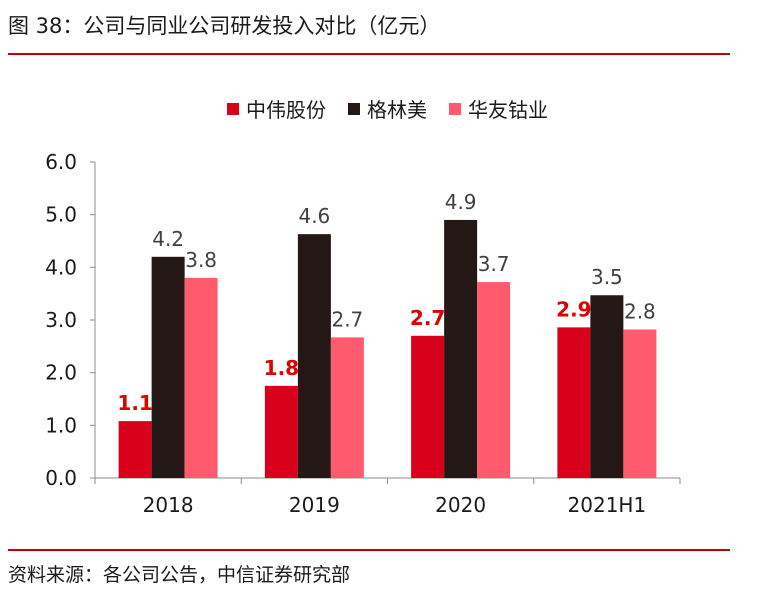 The height and width of the screenshot is (599, 775). What do you see at coordinates (286, 110) in the screenshot?
I see `legend-label: 中伟股份` at bounding box center [286, 110].